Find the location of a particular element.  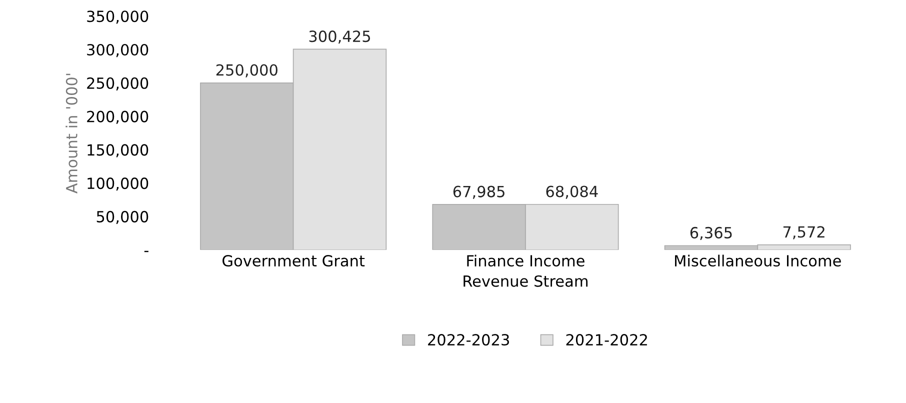

x-tick-label: Miscellaneous Income is located at coordinates (758, 260).